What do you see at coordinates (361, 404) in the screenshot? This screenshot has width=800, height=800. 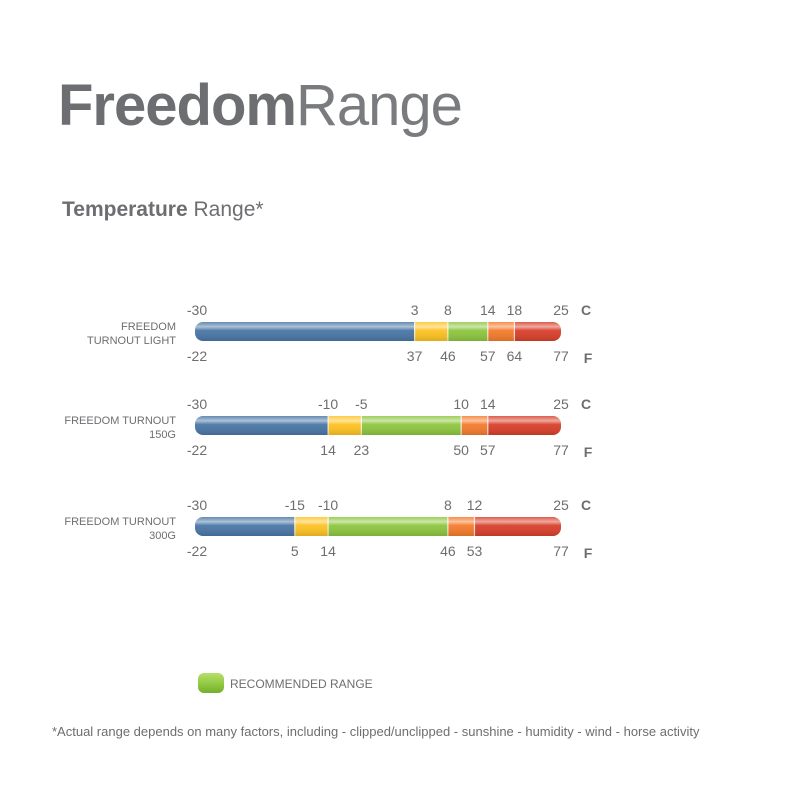 I see `celsius-tick-label: -5` at bounding box center [361, 404].